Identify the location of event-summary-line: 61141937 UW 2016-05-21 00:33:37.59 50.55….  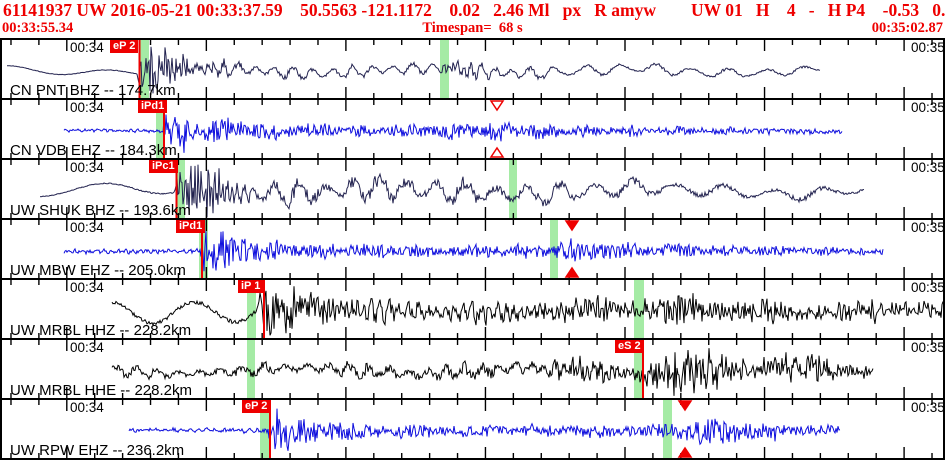
(474, 10).